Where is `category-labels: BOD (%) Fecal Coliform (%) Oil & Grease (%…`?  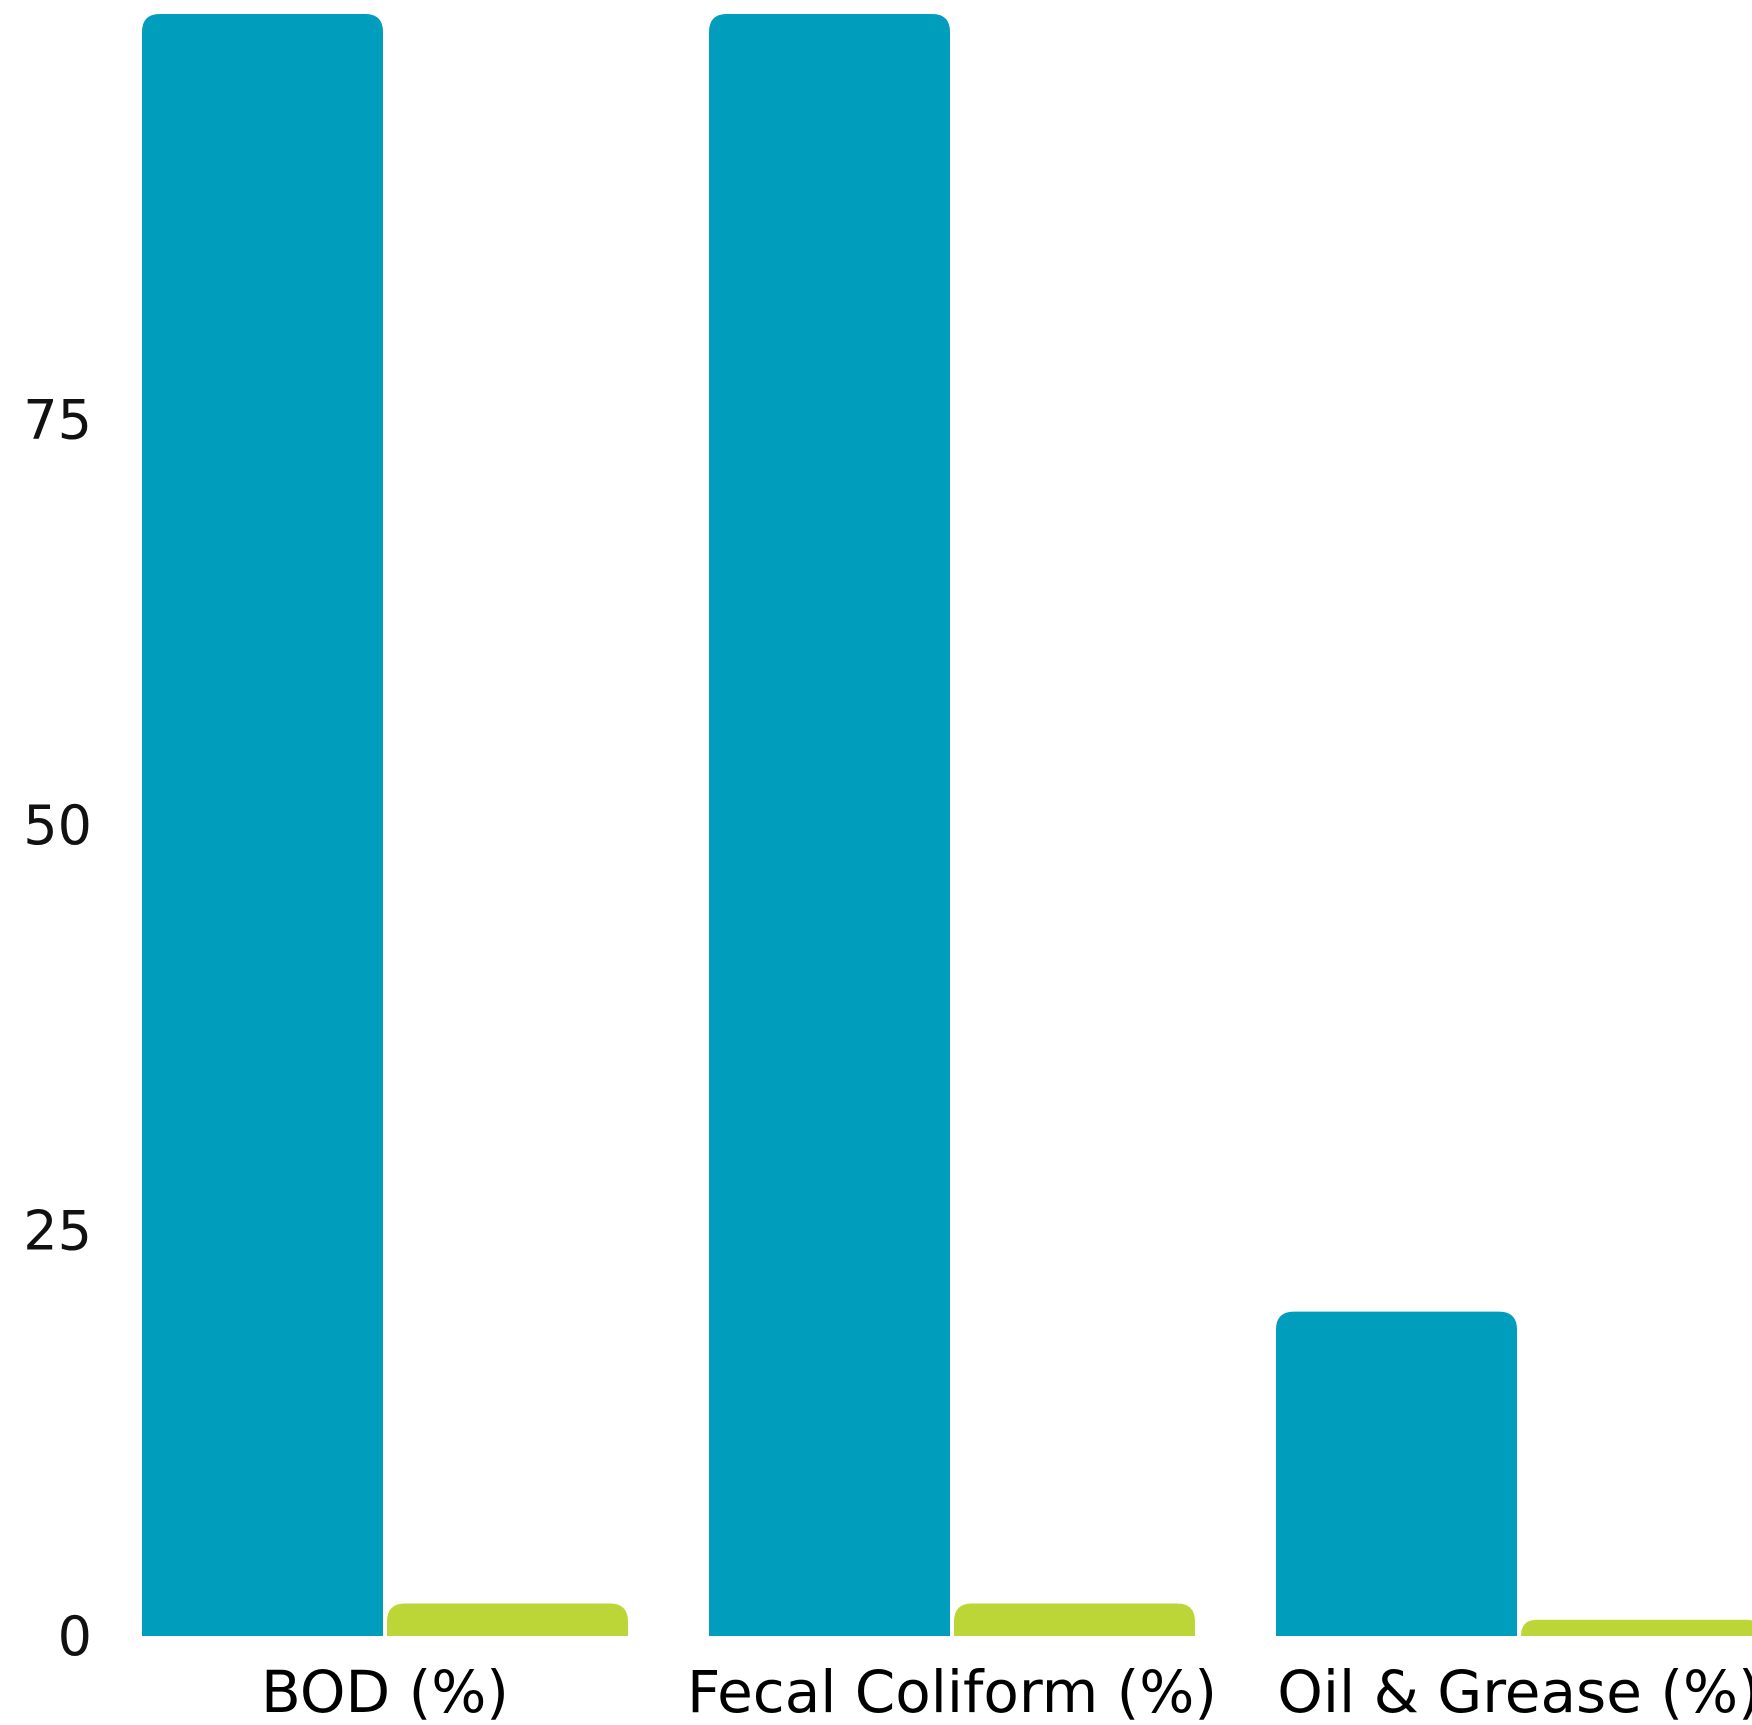 category-labels: BOD (%) Fecal Coliform (%) Oil & Grease (%… is located at coordinates (1006, 1691).